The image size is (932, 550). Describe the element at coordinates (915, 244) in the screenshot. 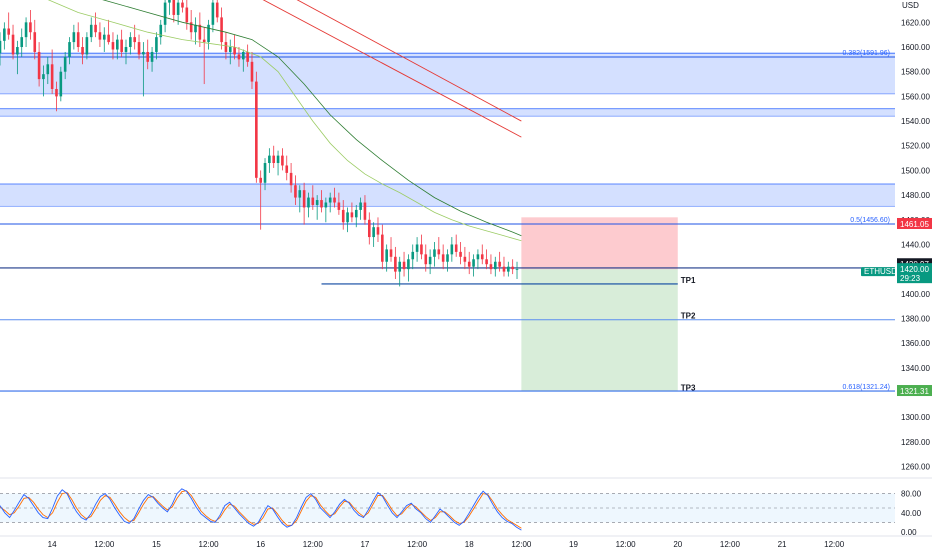

I see `price-tick: 1440.00` at that location.